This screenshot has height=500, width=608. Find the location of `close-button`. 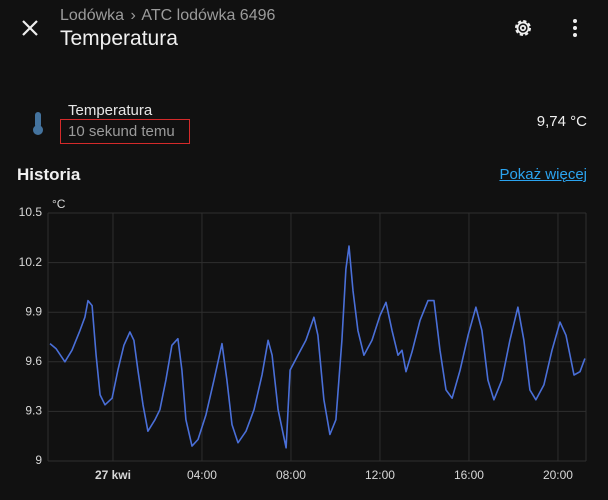

close-button is located at coordinates (30, 28).